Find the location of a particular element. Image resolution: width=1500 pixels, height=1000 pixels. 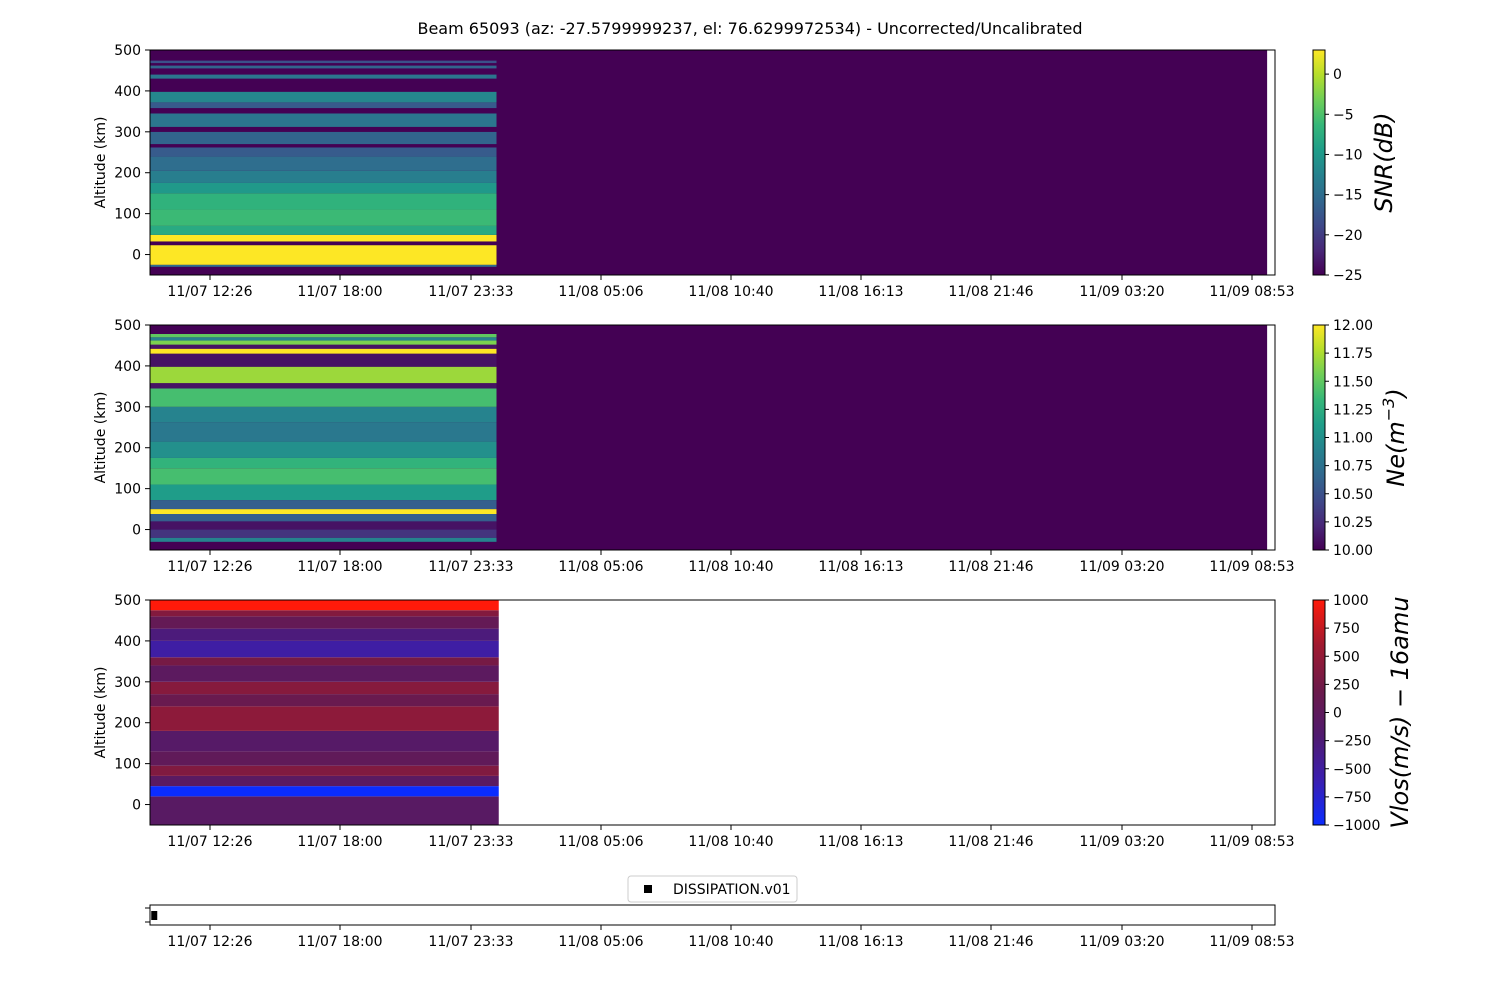

vlos-y-tick-label: 400 is located at coordinates (127, 642).